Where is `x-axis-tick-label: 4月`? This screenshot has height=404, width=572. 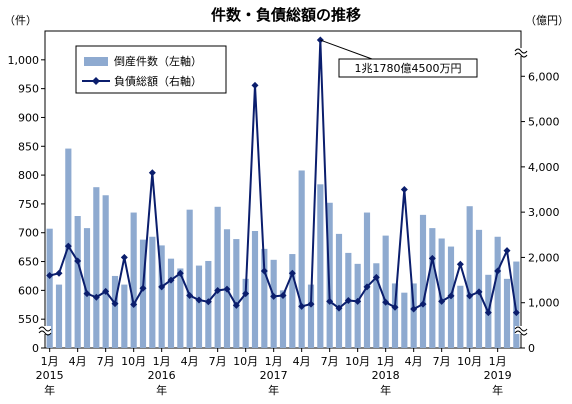
x-axis-tick-label: 4月 is located at coordinates (78, 361).